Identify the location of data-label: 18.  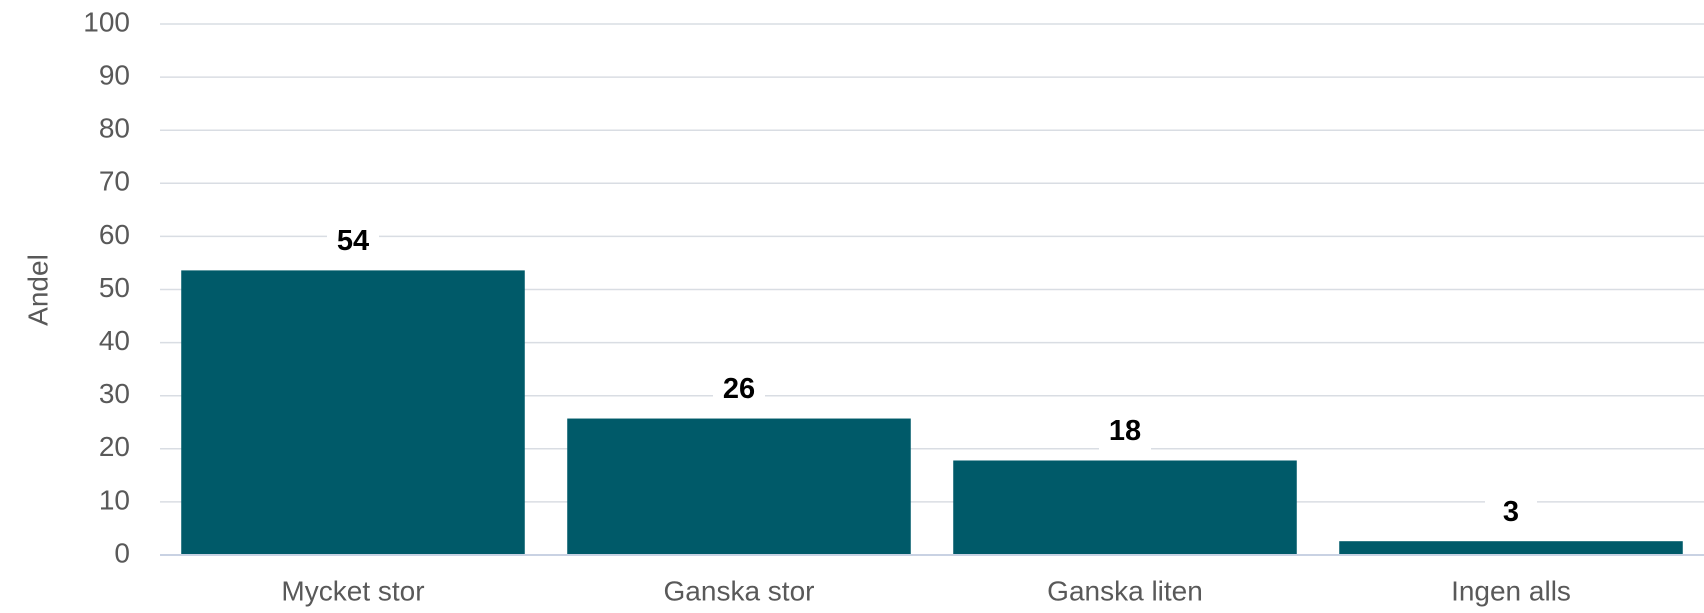
(1125, 431).